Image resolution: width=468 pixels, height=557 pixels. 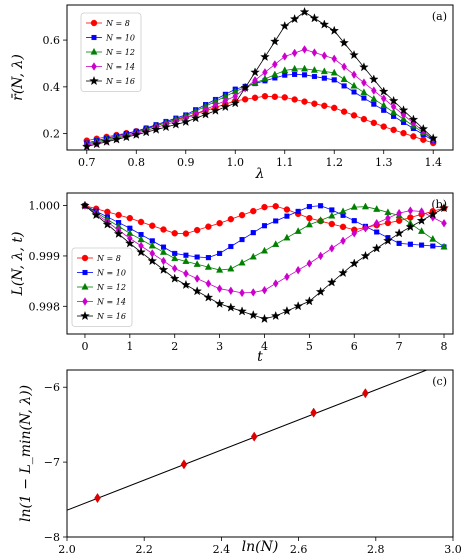 What do you see at coordinates (111, 52) in the screenshot?
I see `legend: N = 8 N = 10 N = 12 N = 14 N = 16` at bounding box center [111, 52].